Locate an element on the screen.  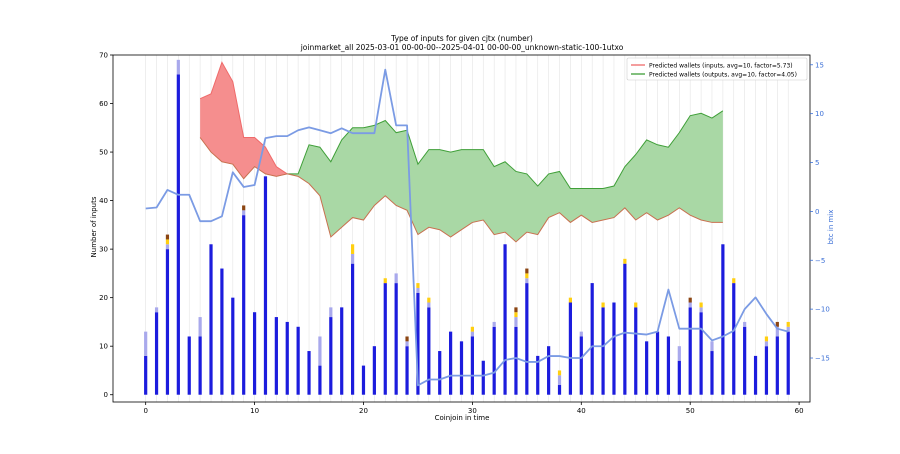
y-tick-label: 50 is located at coordinates (103, 153).